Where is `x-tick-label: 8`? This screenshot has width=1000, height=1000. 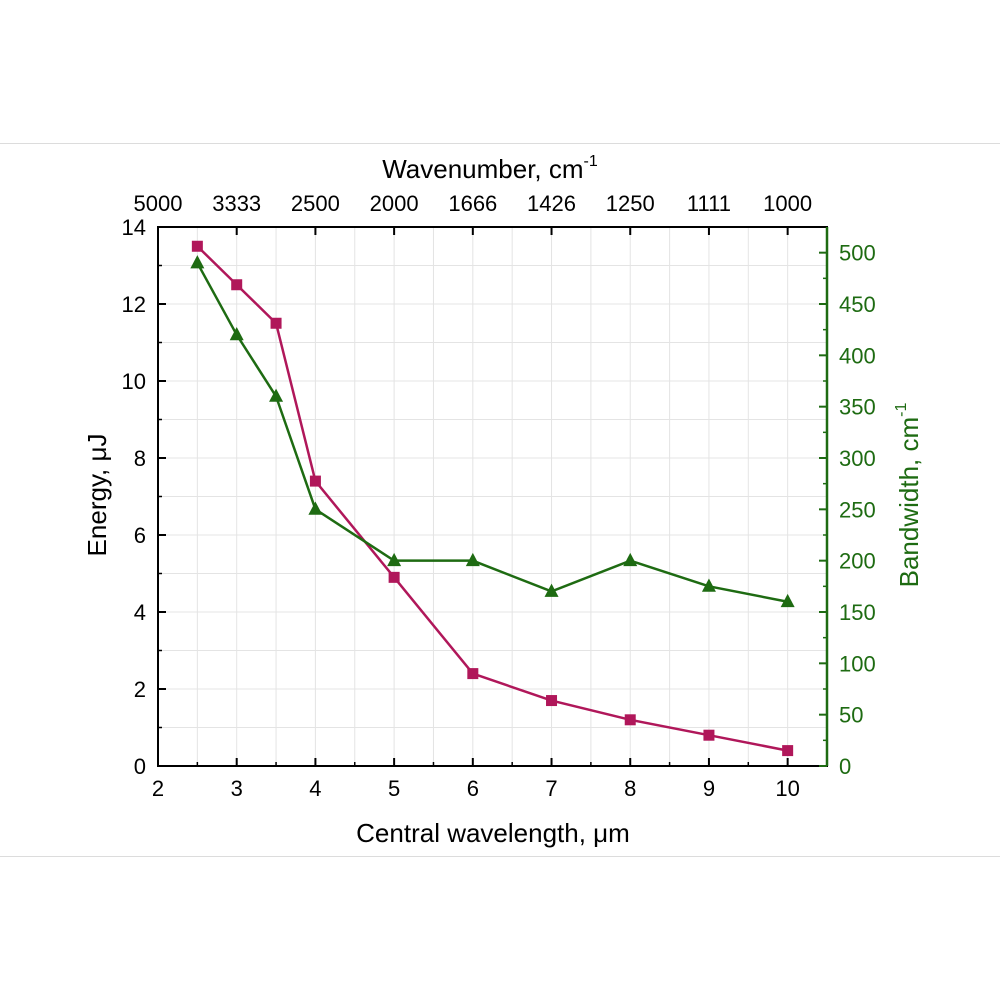 x-tick-label: 8 is located at coordinates (630, 788).